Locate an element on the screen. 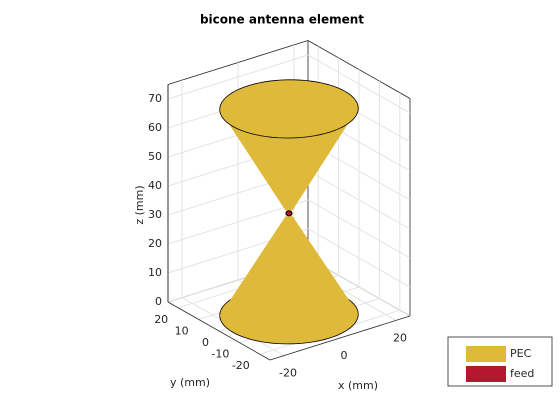  z-tick-label: 0 is located at coordinates (158, 301).